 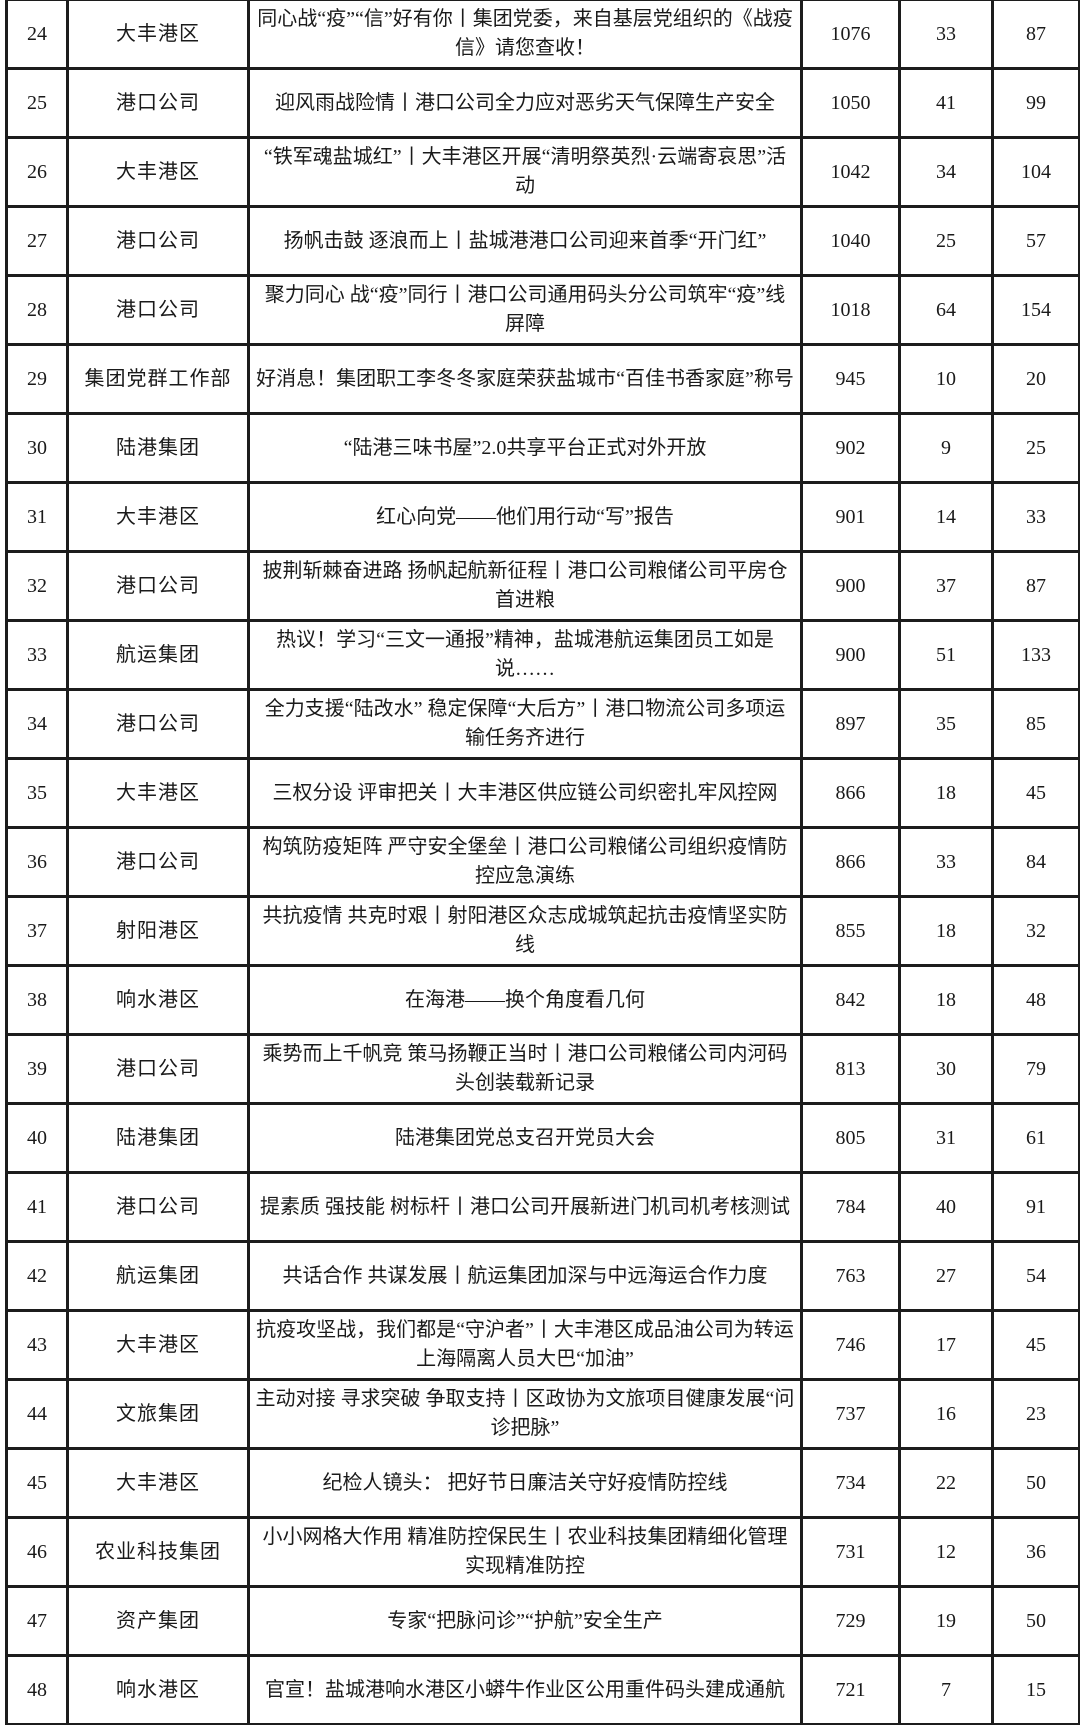 I want to click on table-row: 30 陆港集团 “陆港三味书屋”2.0共享平台正式对外开放 902 9 25, so click(x=542, y=448).